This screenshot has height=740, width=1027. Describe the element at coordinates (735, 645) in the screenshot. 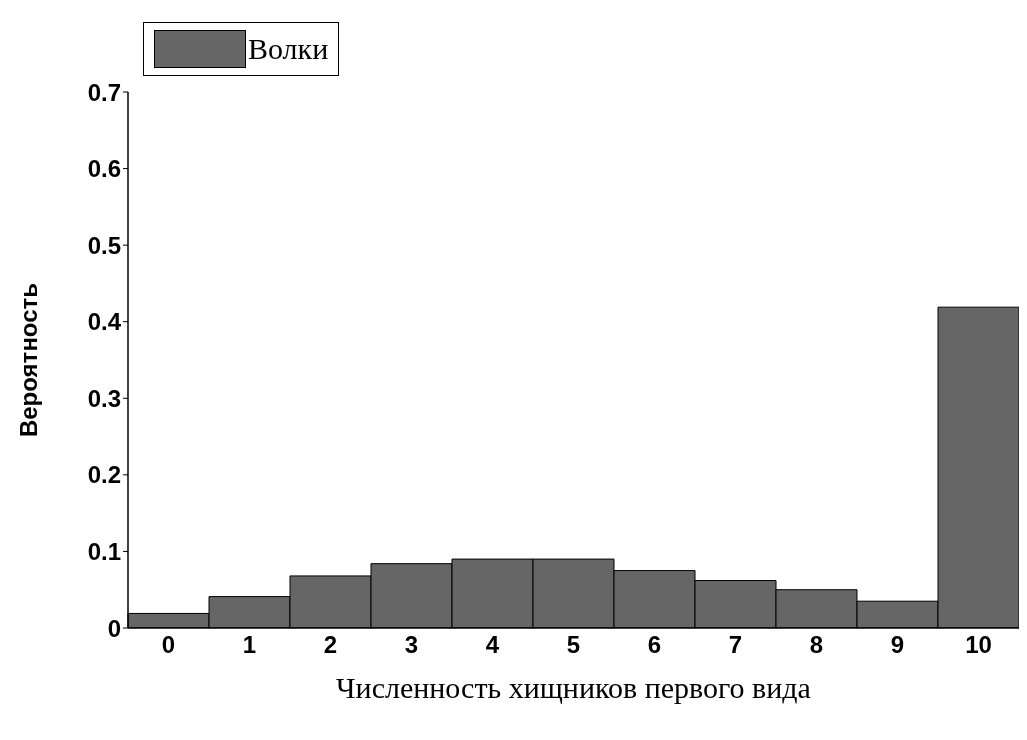

I see `x-tick-label: 7` at that location.